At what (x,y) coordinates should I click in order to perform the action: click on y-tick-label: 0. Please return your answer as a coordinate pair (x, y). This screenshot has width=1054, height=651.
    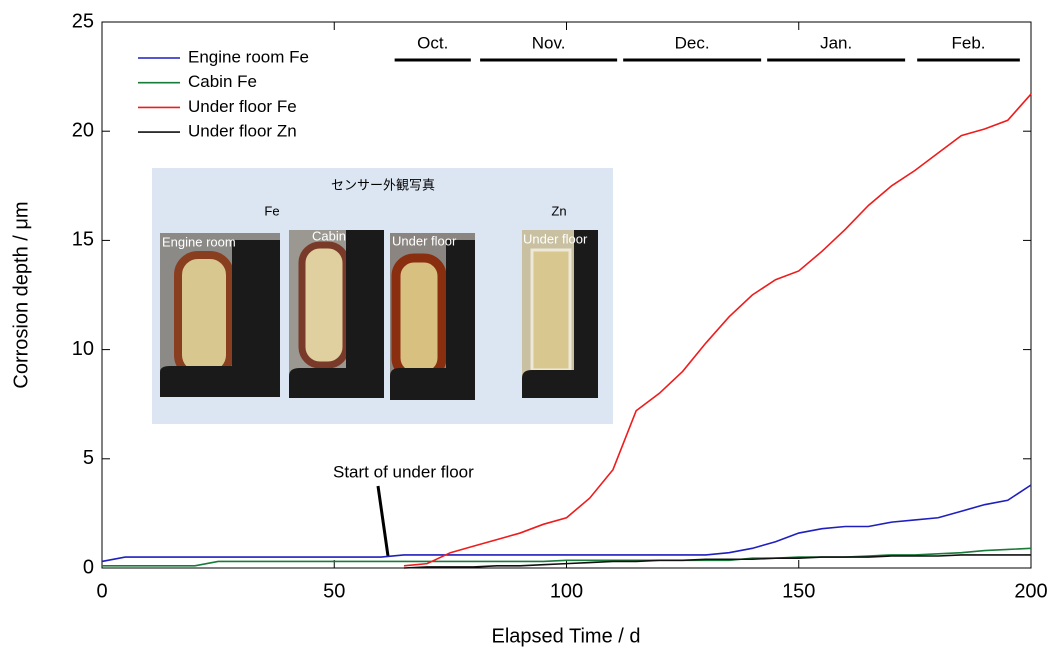
    Looking at the image, I should click on (88, 567).